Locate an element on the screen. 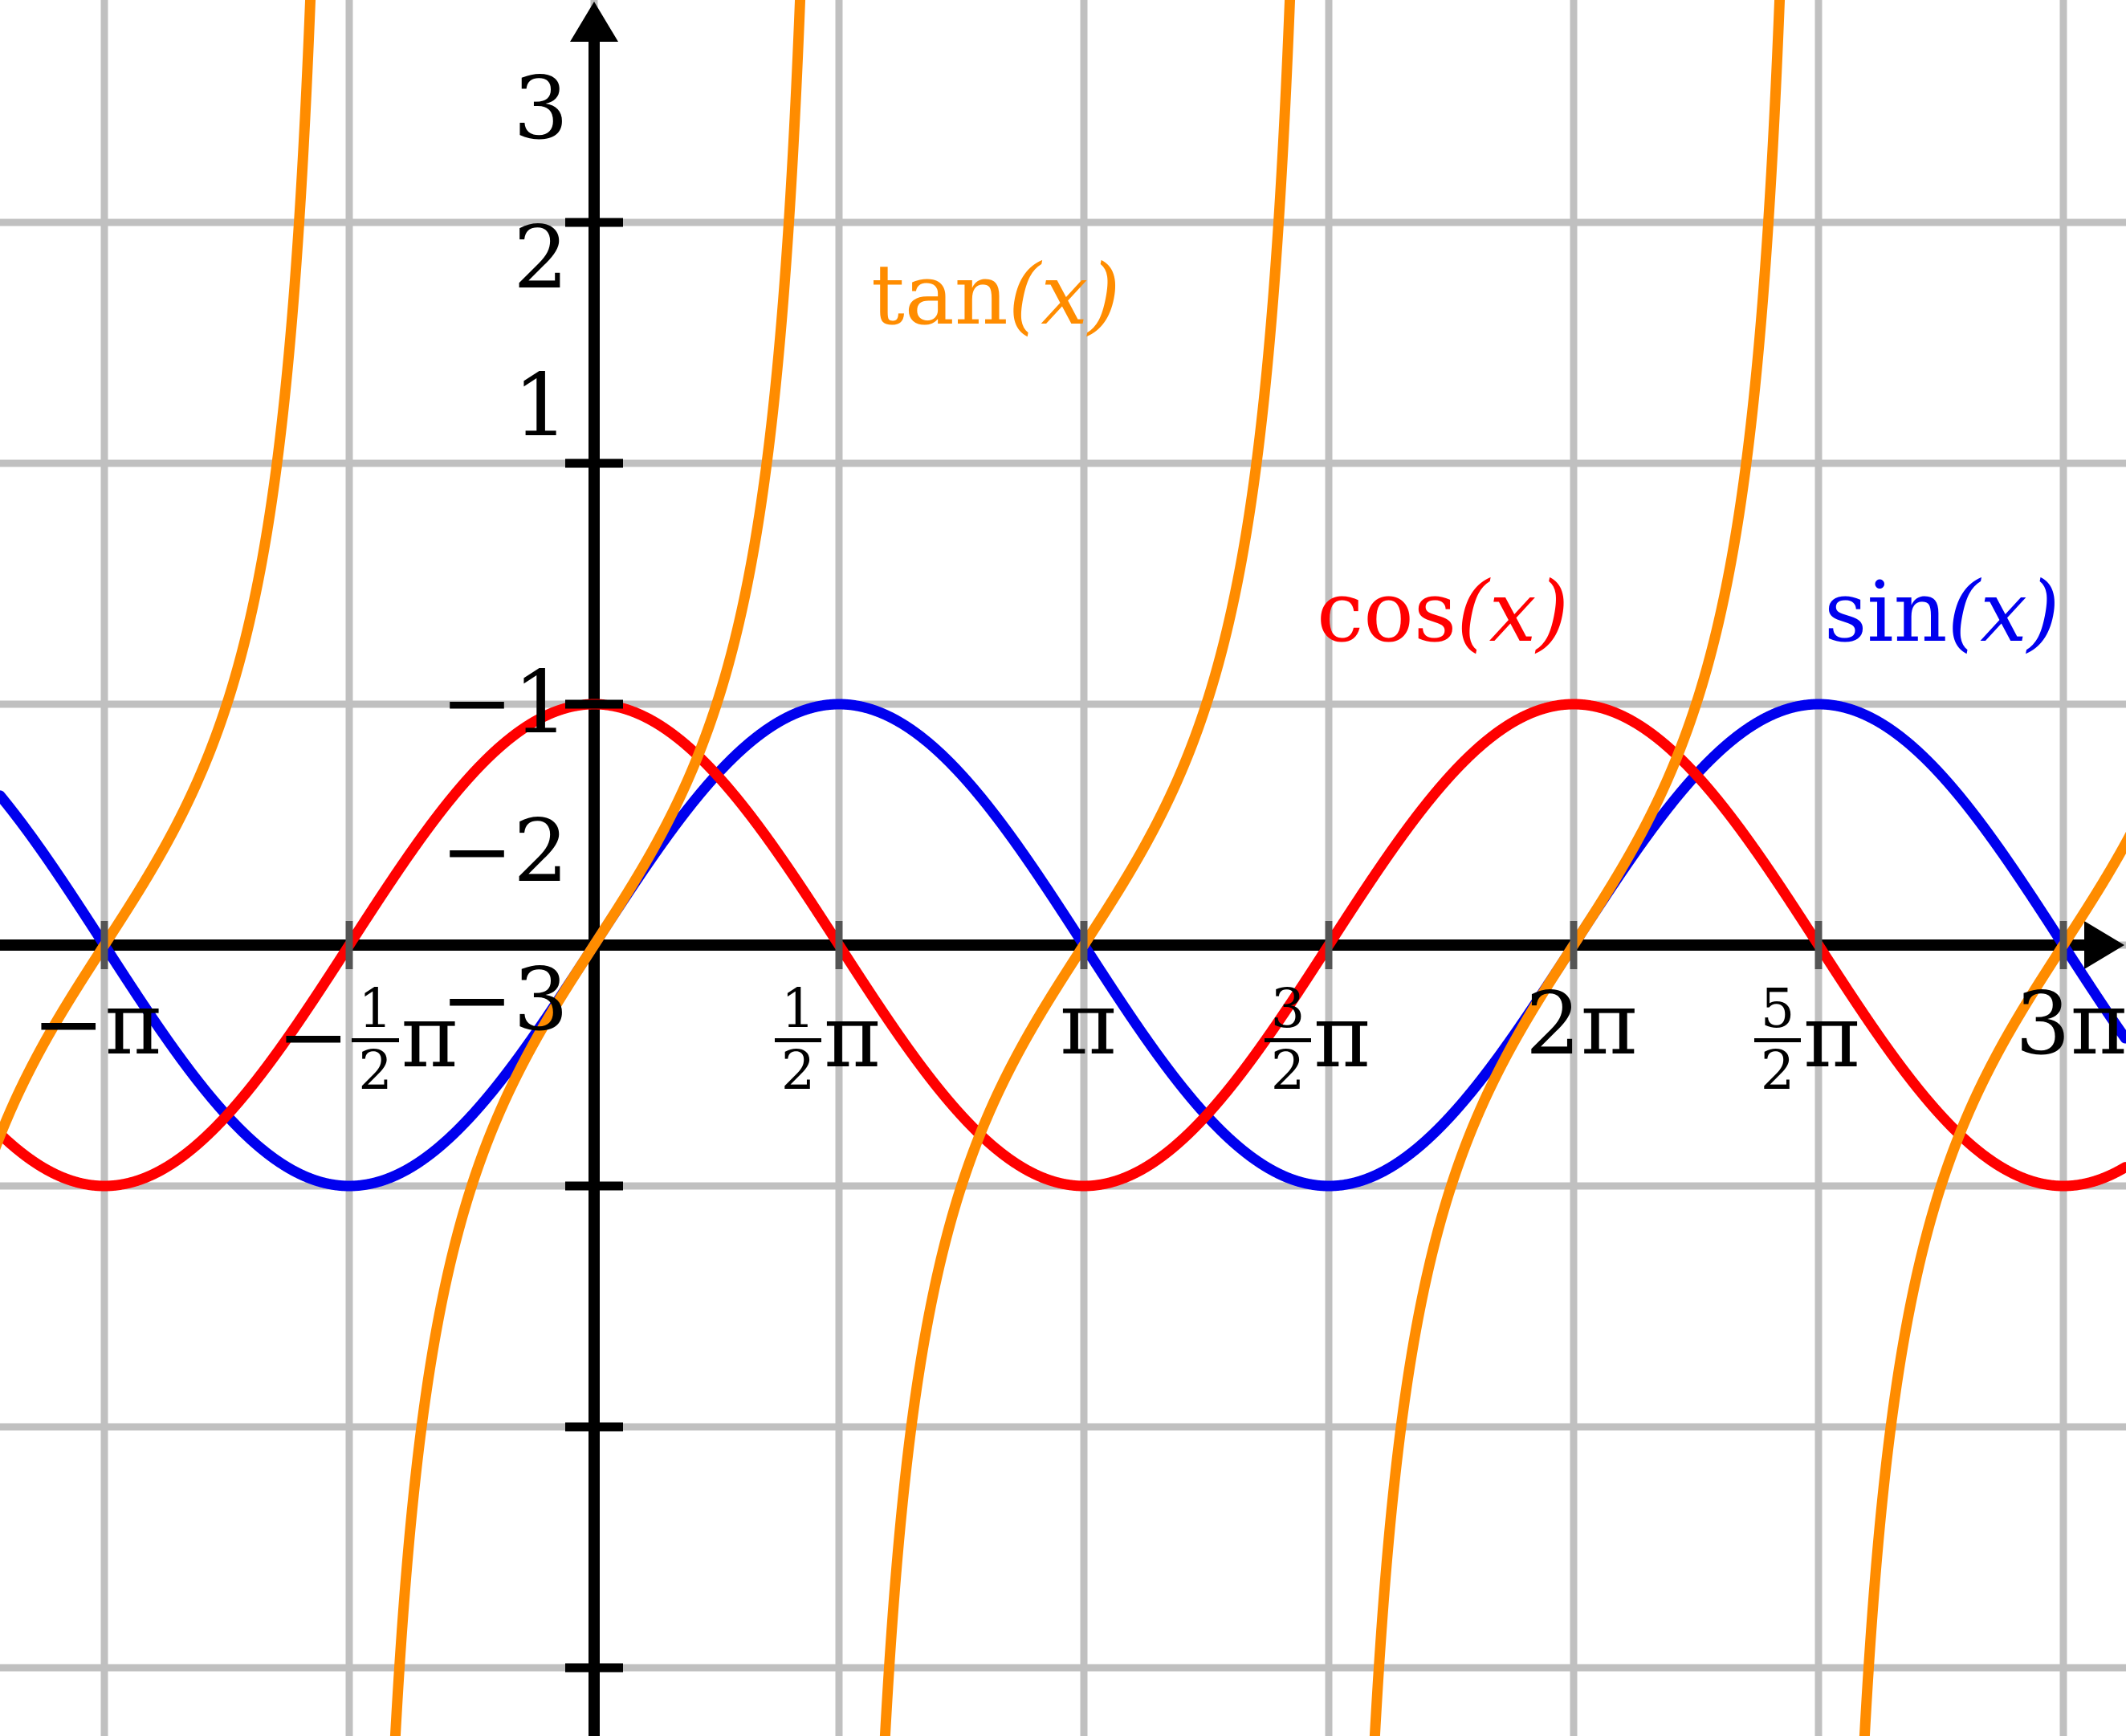 The image size is (2126, 1736). tan-fn-name: tan is located at coordinates (939, 295).